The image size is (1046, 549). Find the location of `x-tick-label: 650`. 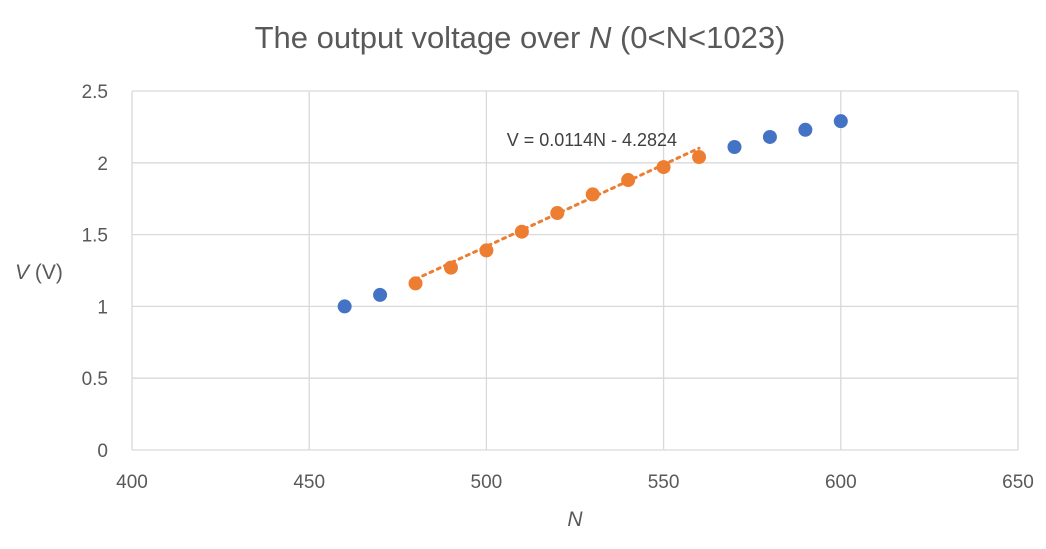

x-tick-label: 650 is located at coordinates (1018, 482).